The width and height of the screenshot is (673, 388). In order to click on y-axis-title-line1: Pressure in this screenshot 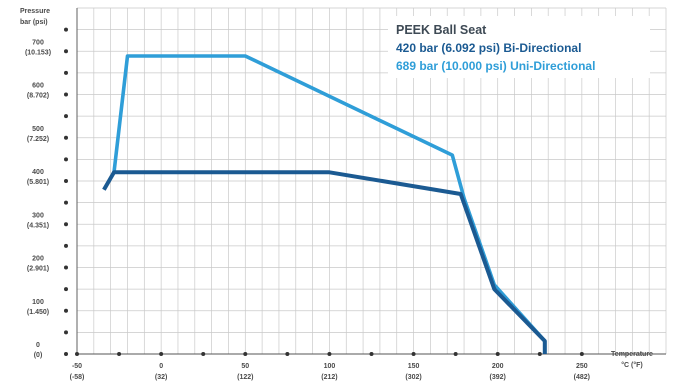, I will do `click(35, 11)`.